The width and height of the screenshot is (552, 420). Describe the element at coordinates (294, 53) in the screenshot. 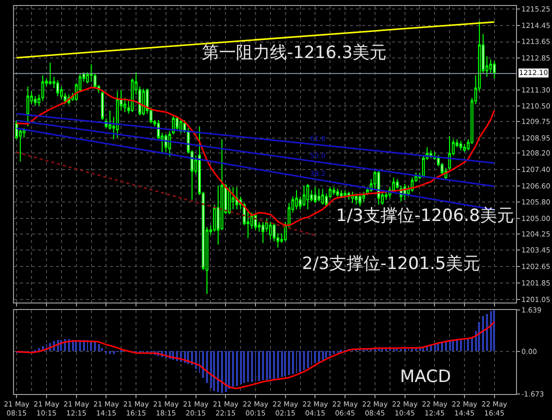

I see `annotation: 第一阻力线-1216.3美元` at that location.